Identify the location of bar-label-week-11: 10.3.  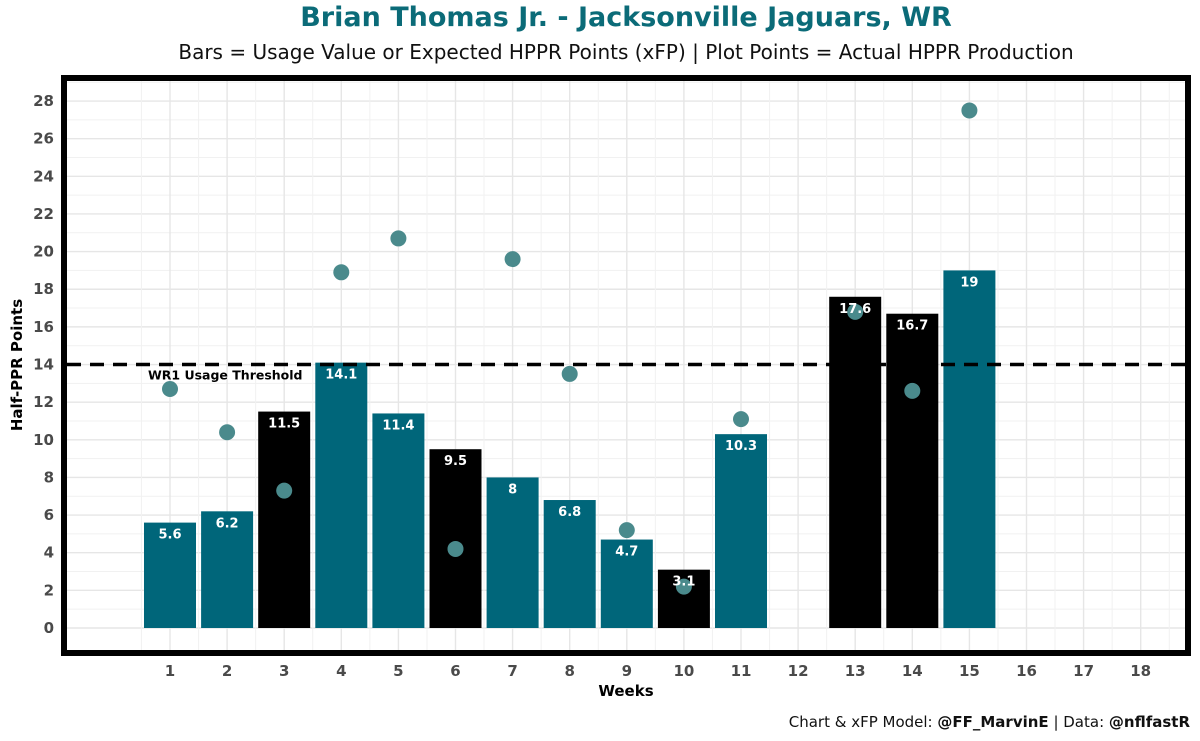
(741, 446).